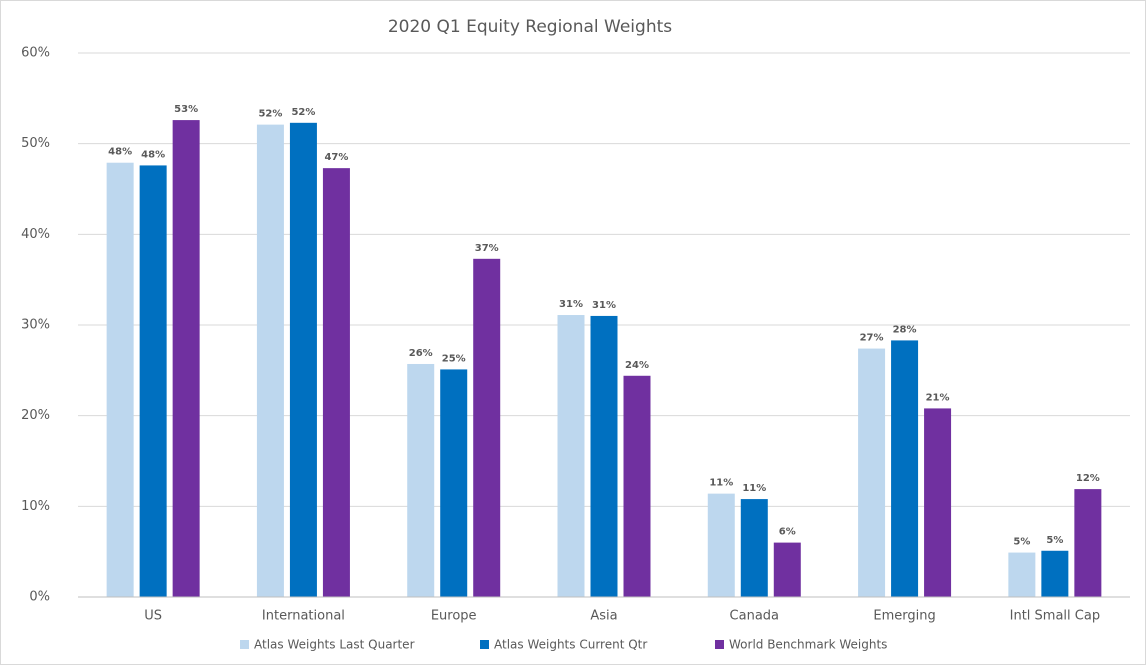 This screenshot has height=665, width=1146. I want to click on y-tick-label: 60%, so click(35, 53).